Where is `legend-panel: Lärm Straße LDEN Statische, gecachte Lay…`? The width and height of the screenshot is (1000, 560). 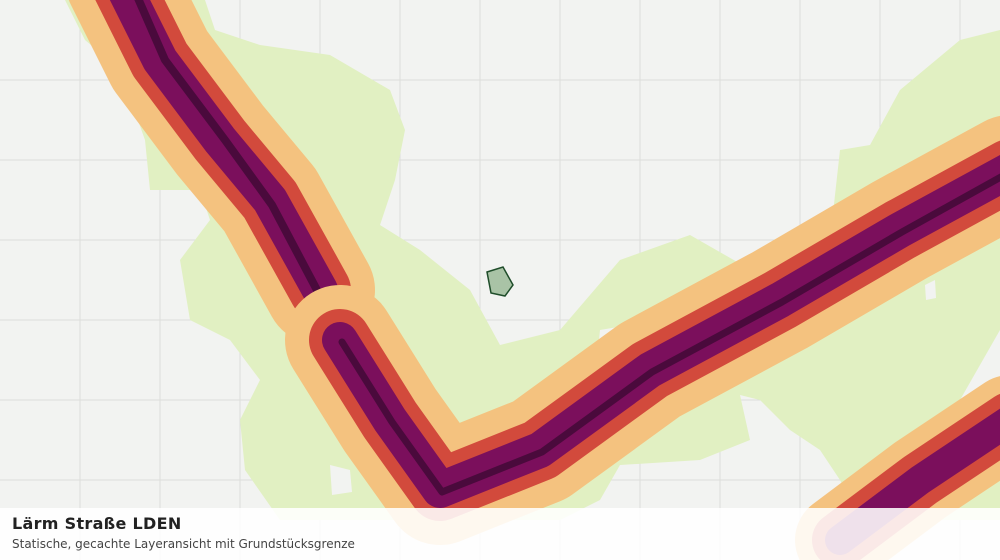
legend-panel: Lärm Straße LDEN Statische, gecachte Lay… is located at coordinates (500, 534).